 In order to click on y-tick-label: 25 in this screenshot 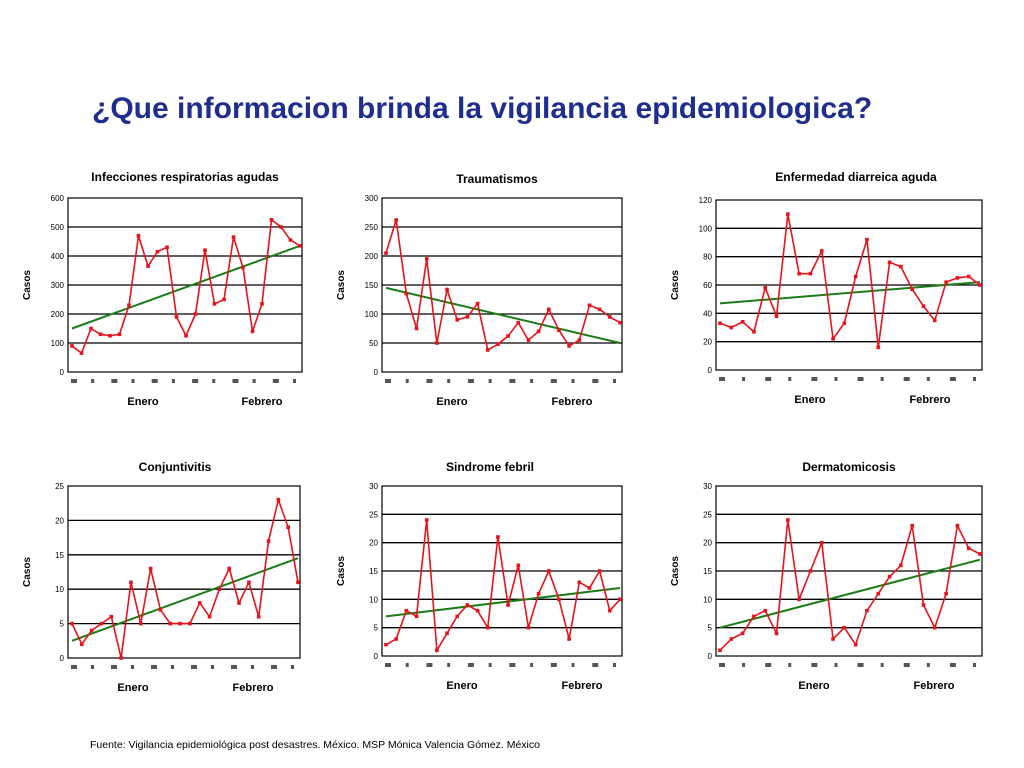, I will do `click(707, 514)`.